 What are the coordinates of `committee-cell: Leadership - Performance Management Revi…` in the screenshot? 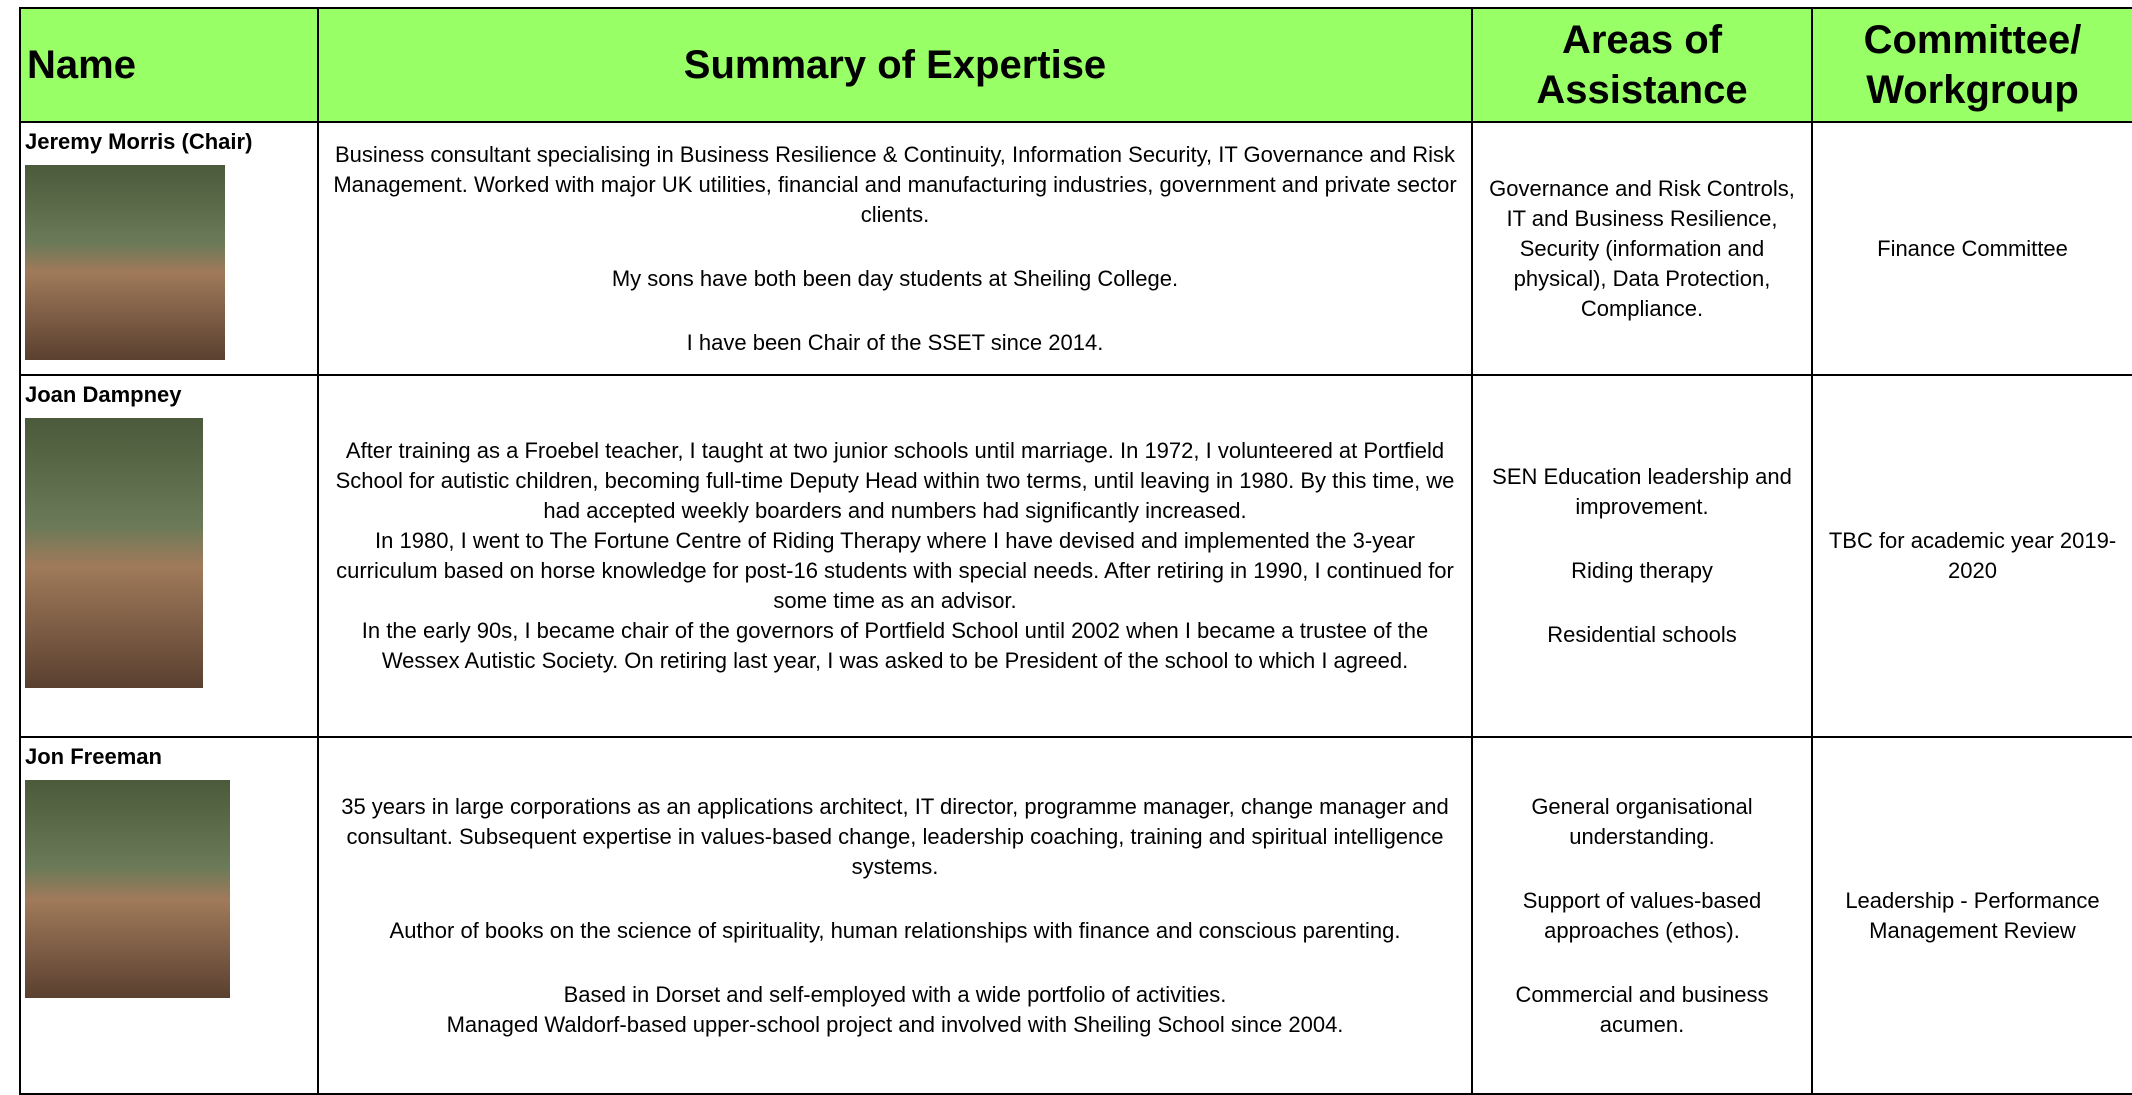 It's located at (1971, 915).